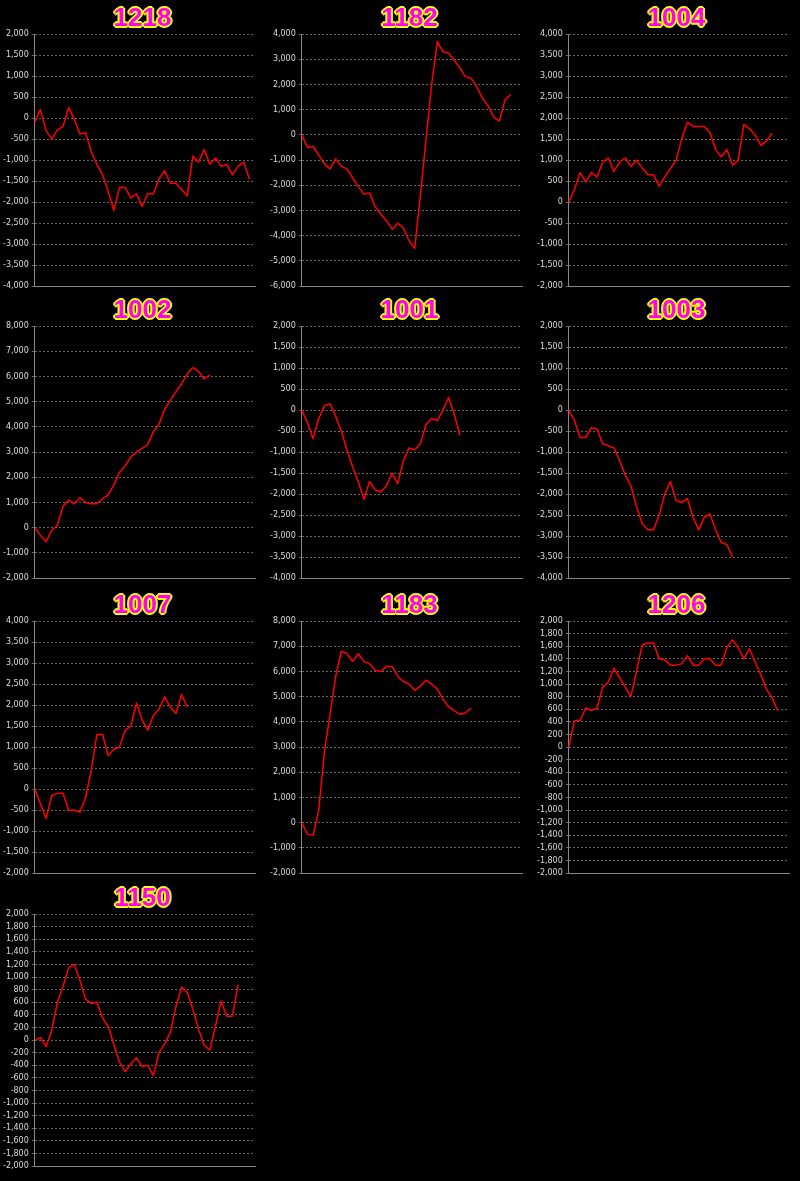  What do you see at coordinates (676, 309) in the screenshot?
I see `chart-title: 1003` at bounding box center [676, 309].